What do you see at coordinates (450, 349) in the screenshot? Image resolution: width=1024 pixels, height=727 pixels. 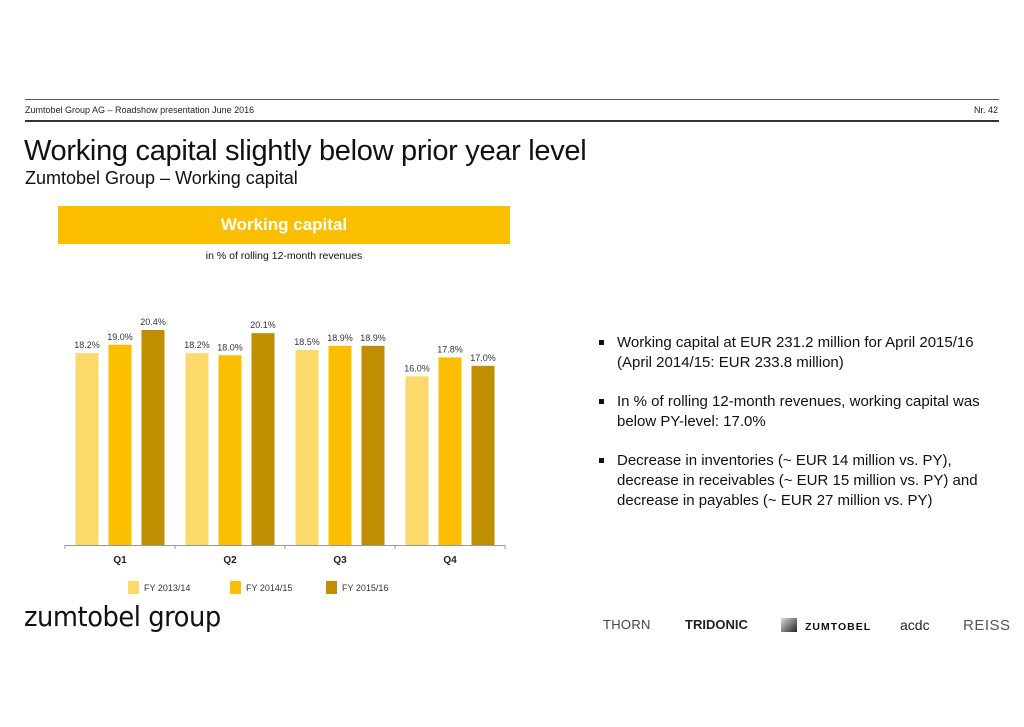 I see `data-label: 17.8%` at bounding box center [450, 349].